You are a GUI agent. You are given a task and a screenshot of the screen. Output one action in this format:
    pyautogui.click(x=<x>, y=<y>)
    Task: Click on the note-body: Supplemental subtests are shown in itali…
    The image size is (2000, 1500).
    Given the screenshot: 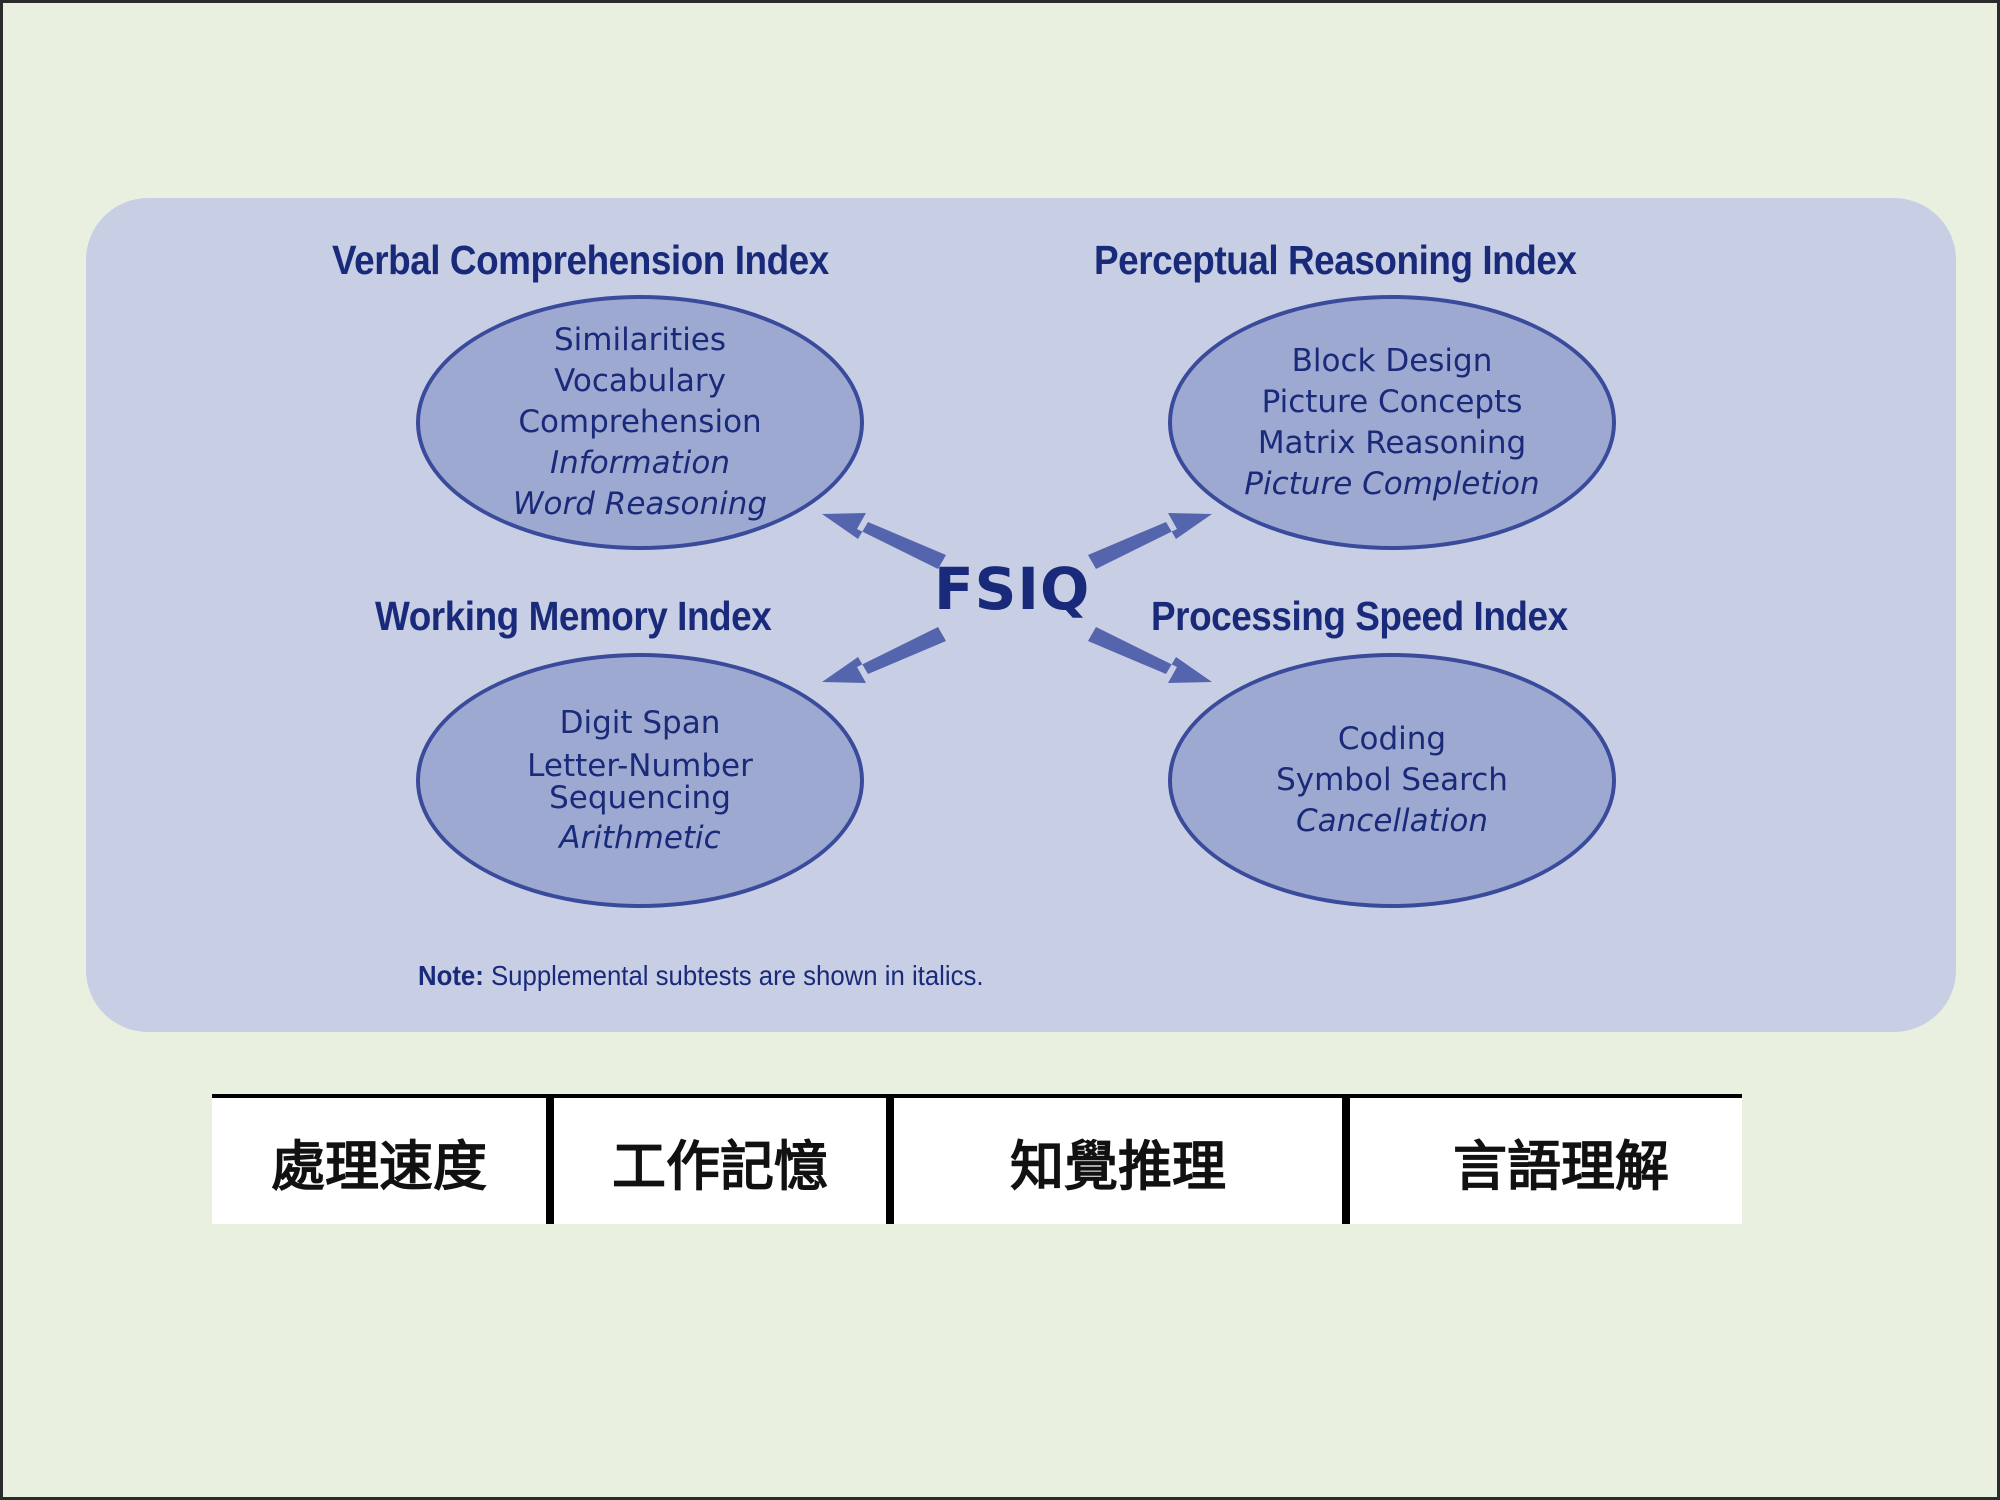 What is the action you would take?
    pyautogui.click(x=737, y=975)
    